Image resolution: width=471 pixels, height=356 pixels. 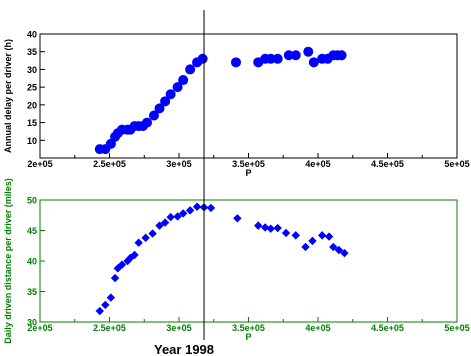 What do you see at coordinates (8, 261) in the screenshot?
I see `y-axis-label: Daily driven distance per driver (miles)` at bounding box center [8, 261].